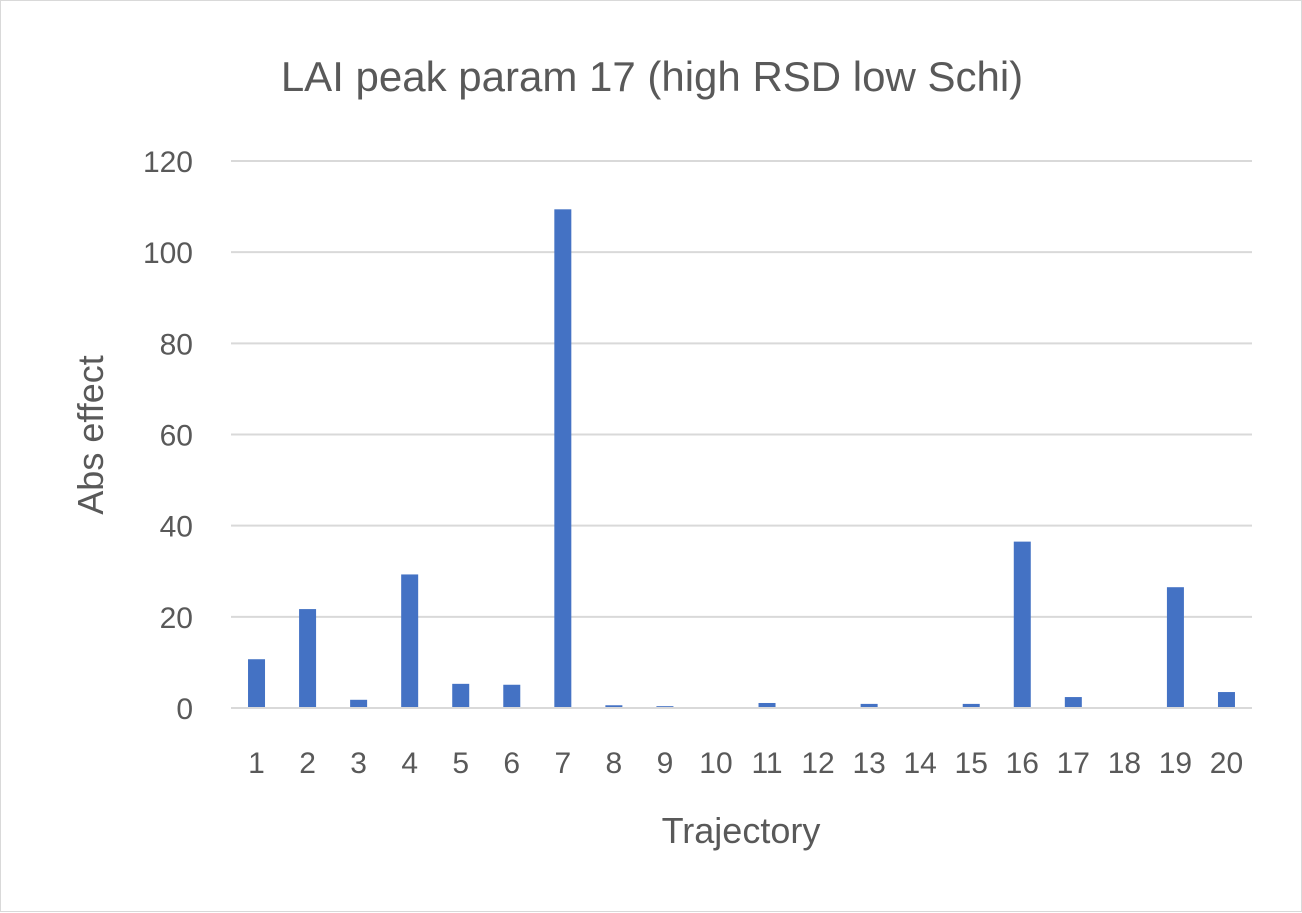  I want to click on x-tick-label: 16, so click(1022, 763).